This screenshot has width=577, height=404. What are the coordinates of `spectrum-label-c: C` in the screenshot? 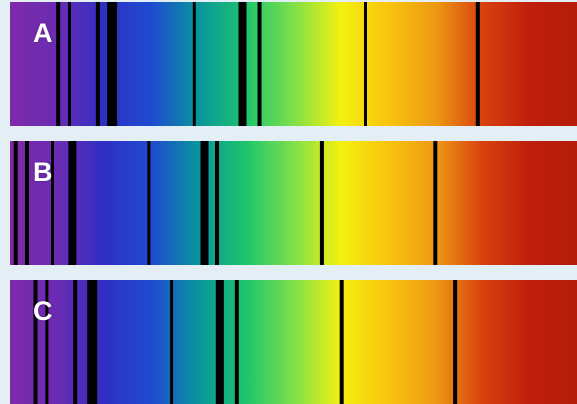 It's located at (43, 311).